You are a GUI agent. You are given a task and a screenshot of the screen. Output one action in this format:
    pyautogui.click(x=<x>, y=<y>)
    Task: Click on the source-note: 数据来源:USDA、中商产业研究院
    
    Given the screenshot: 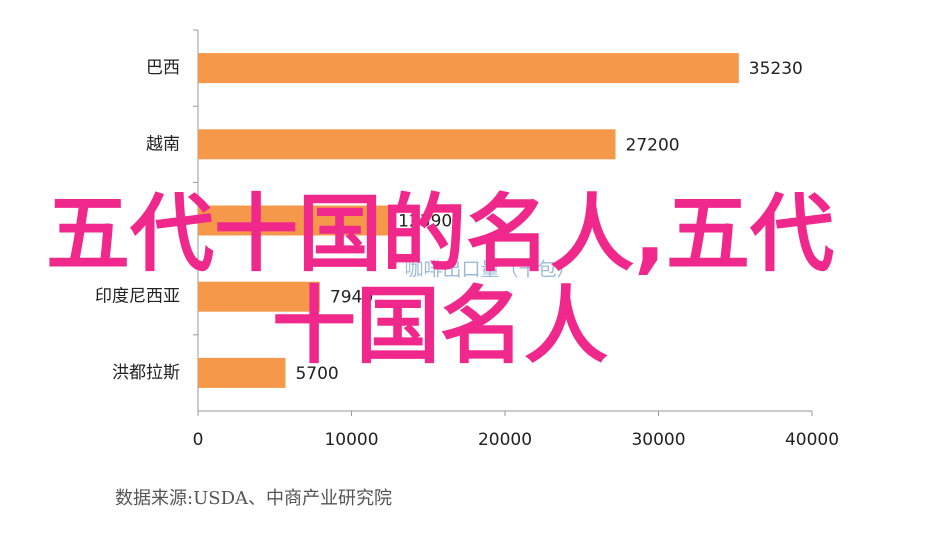 What is the action you would take?
    pyautogui.click(x=253, y=498)
    